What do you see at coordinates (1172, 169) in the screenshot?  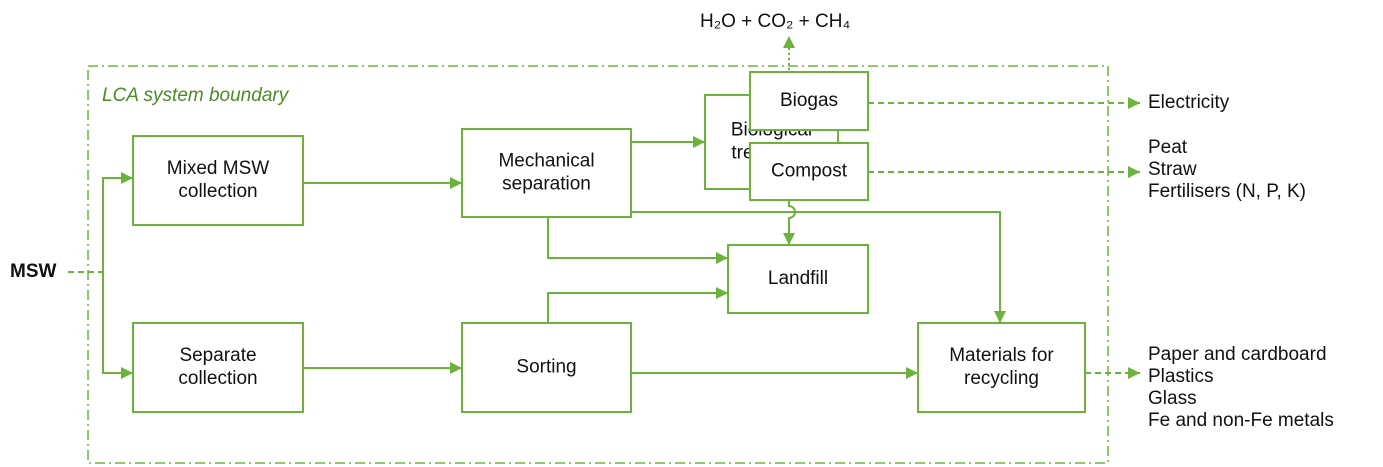 I see `output-label: Straw` at bounding box center [1172, 169].